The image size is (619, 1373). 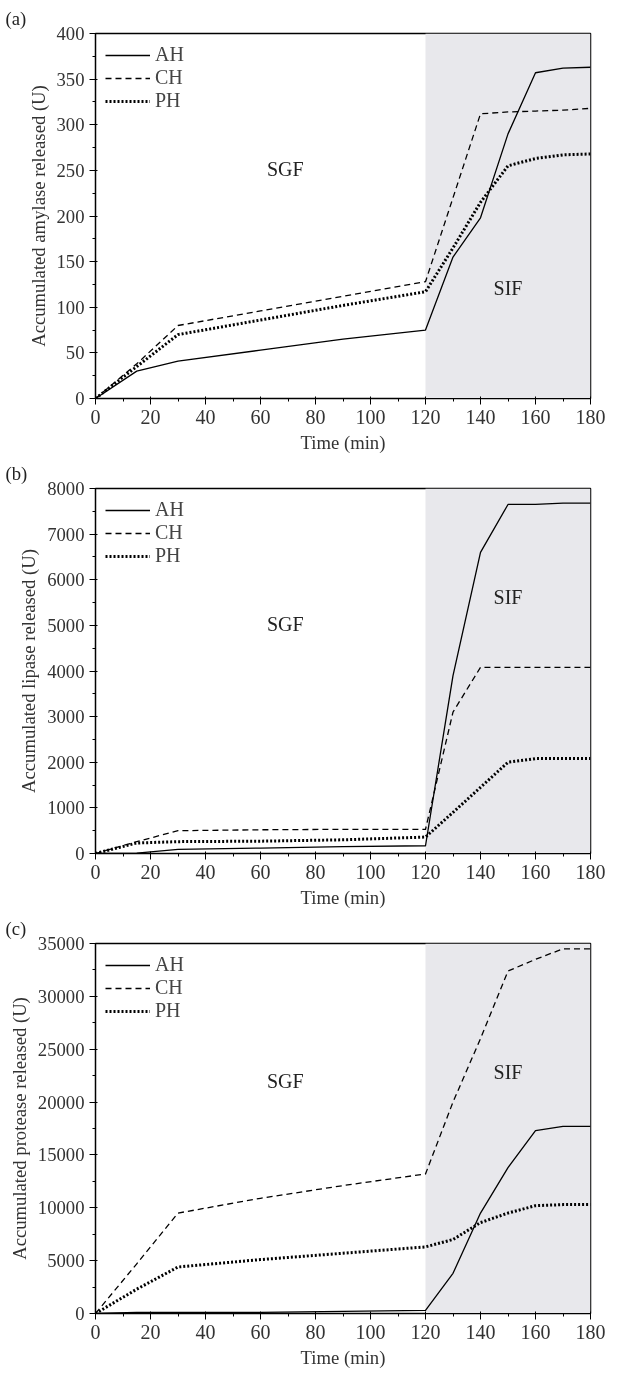 I want to click on chart-title: (b), so click(x=16, y=473).